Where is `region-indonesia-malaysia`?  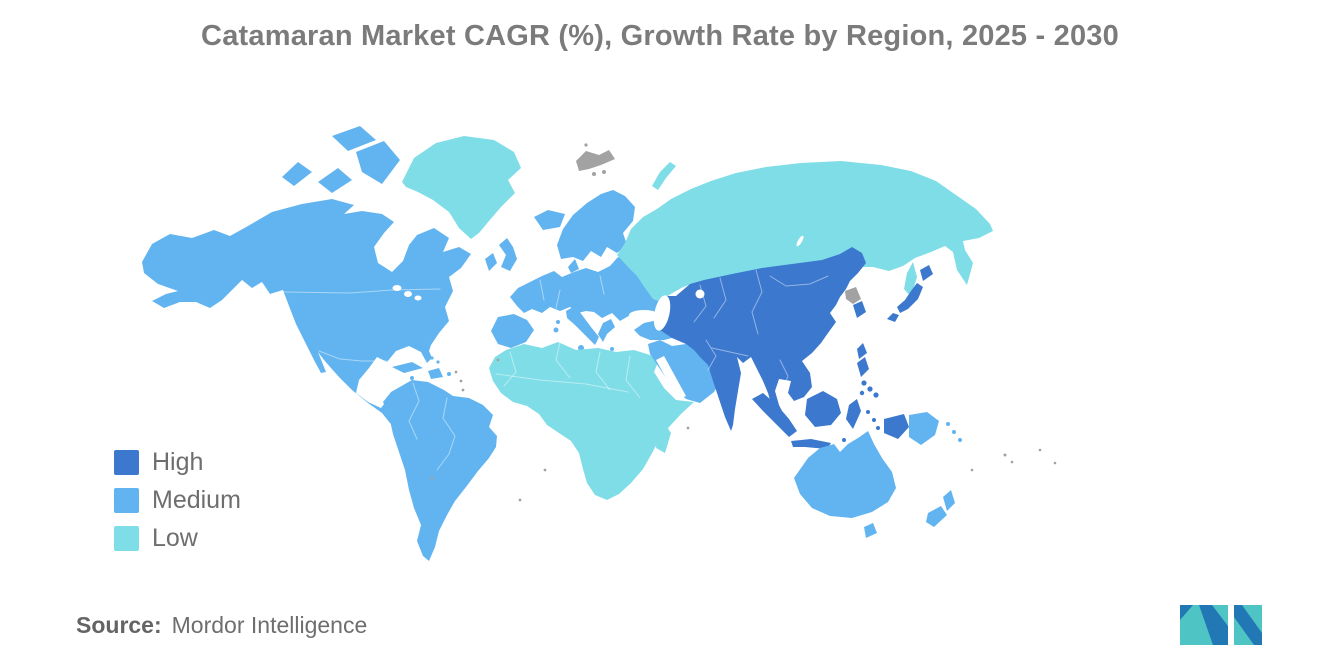
region-indonesia-malaysia is located at coordinates (830, 420).